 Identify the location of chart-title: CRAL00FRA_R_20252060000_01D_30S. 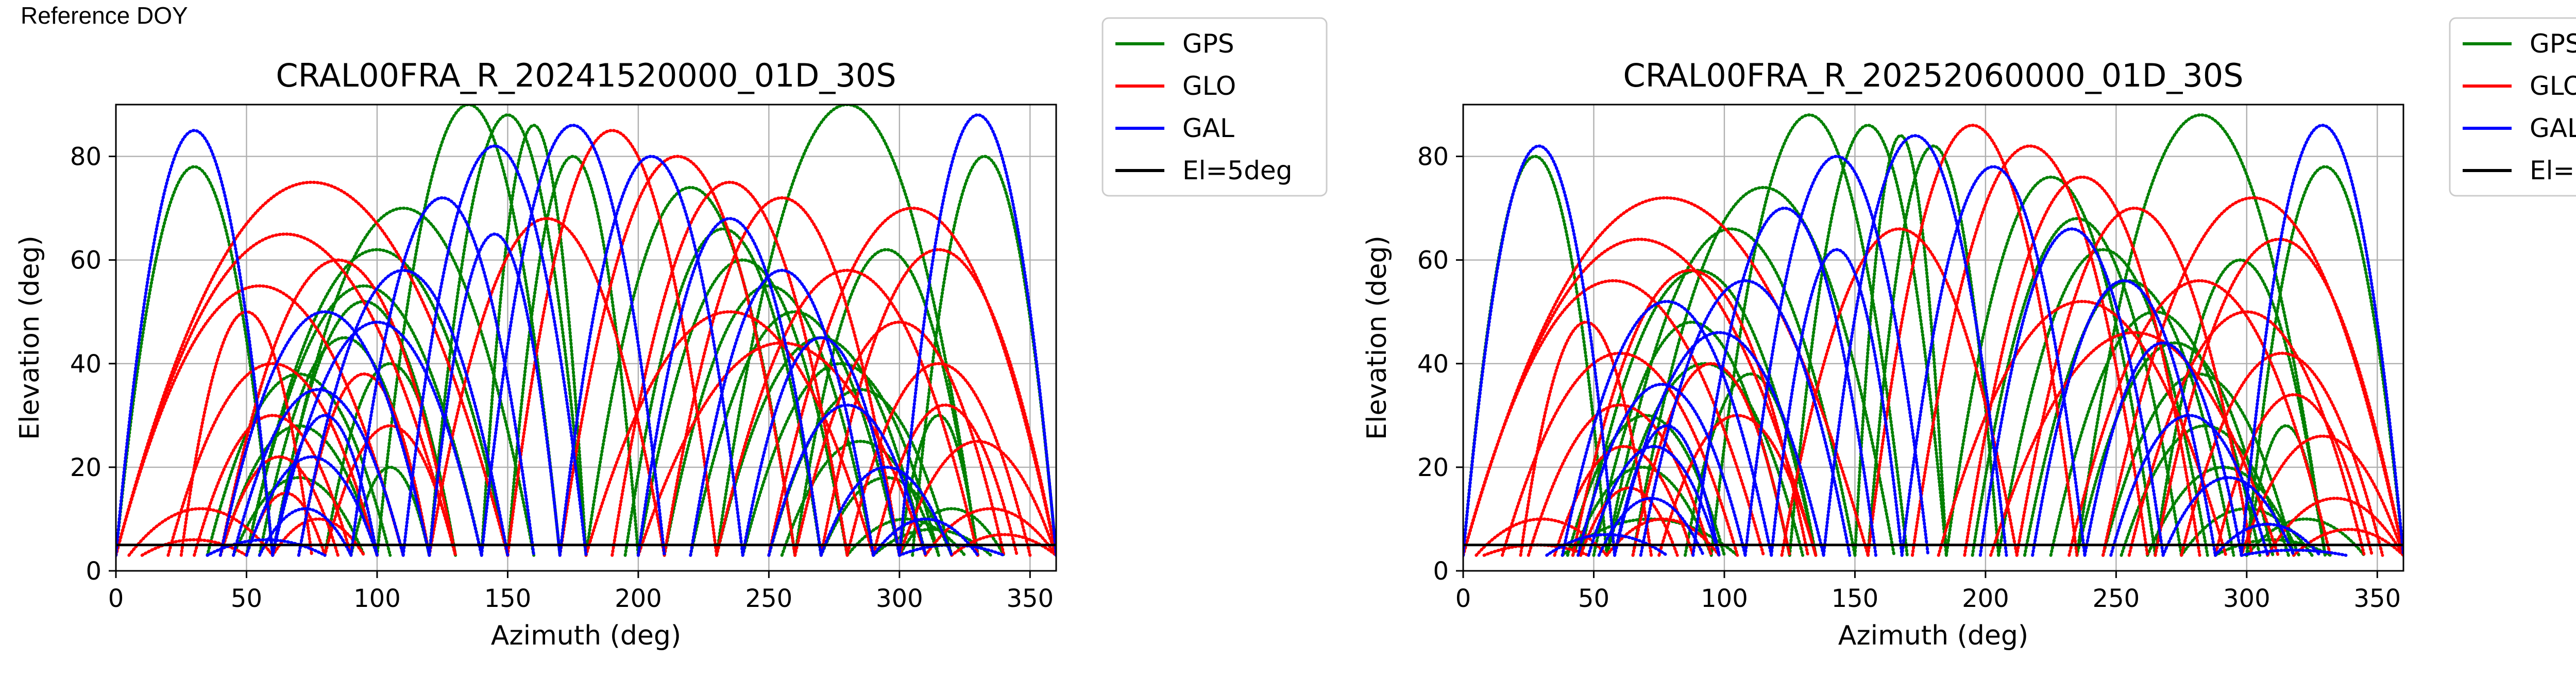
(1933, 75).